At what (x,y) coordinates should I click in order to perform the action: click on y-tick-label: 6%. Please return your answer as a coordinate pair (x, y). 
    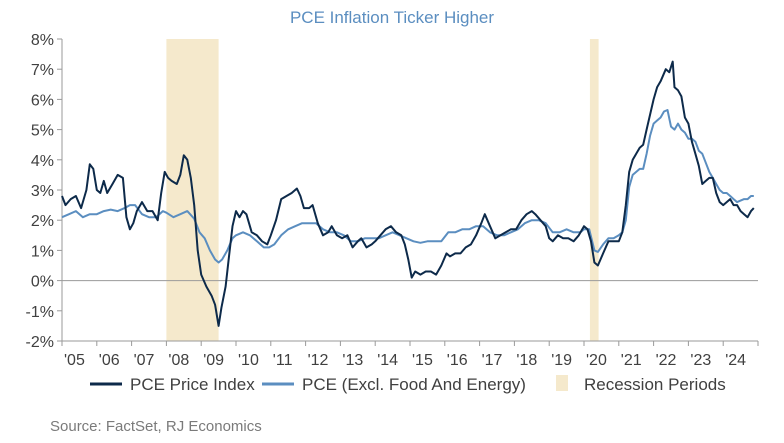
    Looking at the image, I should click on (42, 100).